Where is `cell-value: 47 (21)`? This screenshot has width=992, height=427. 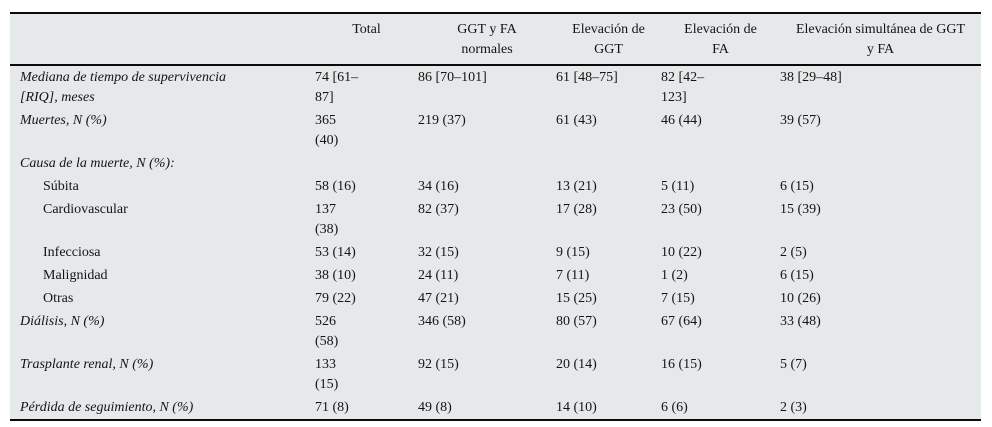 cell-value: 47 (21) is located at coordinates (438, 298).